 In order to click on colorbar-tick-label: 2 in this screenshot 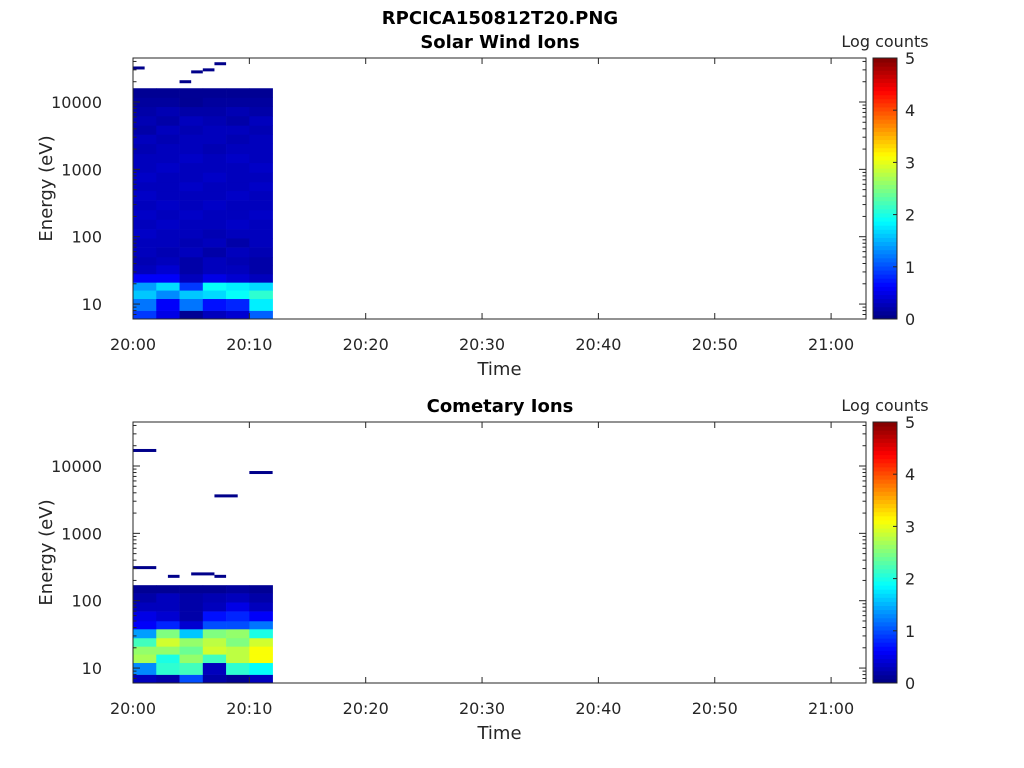, I will do `click(910, 579)`.